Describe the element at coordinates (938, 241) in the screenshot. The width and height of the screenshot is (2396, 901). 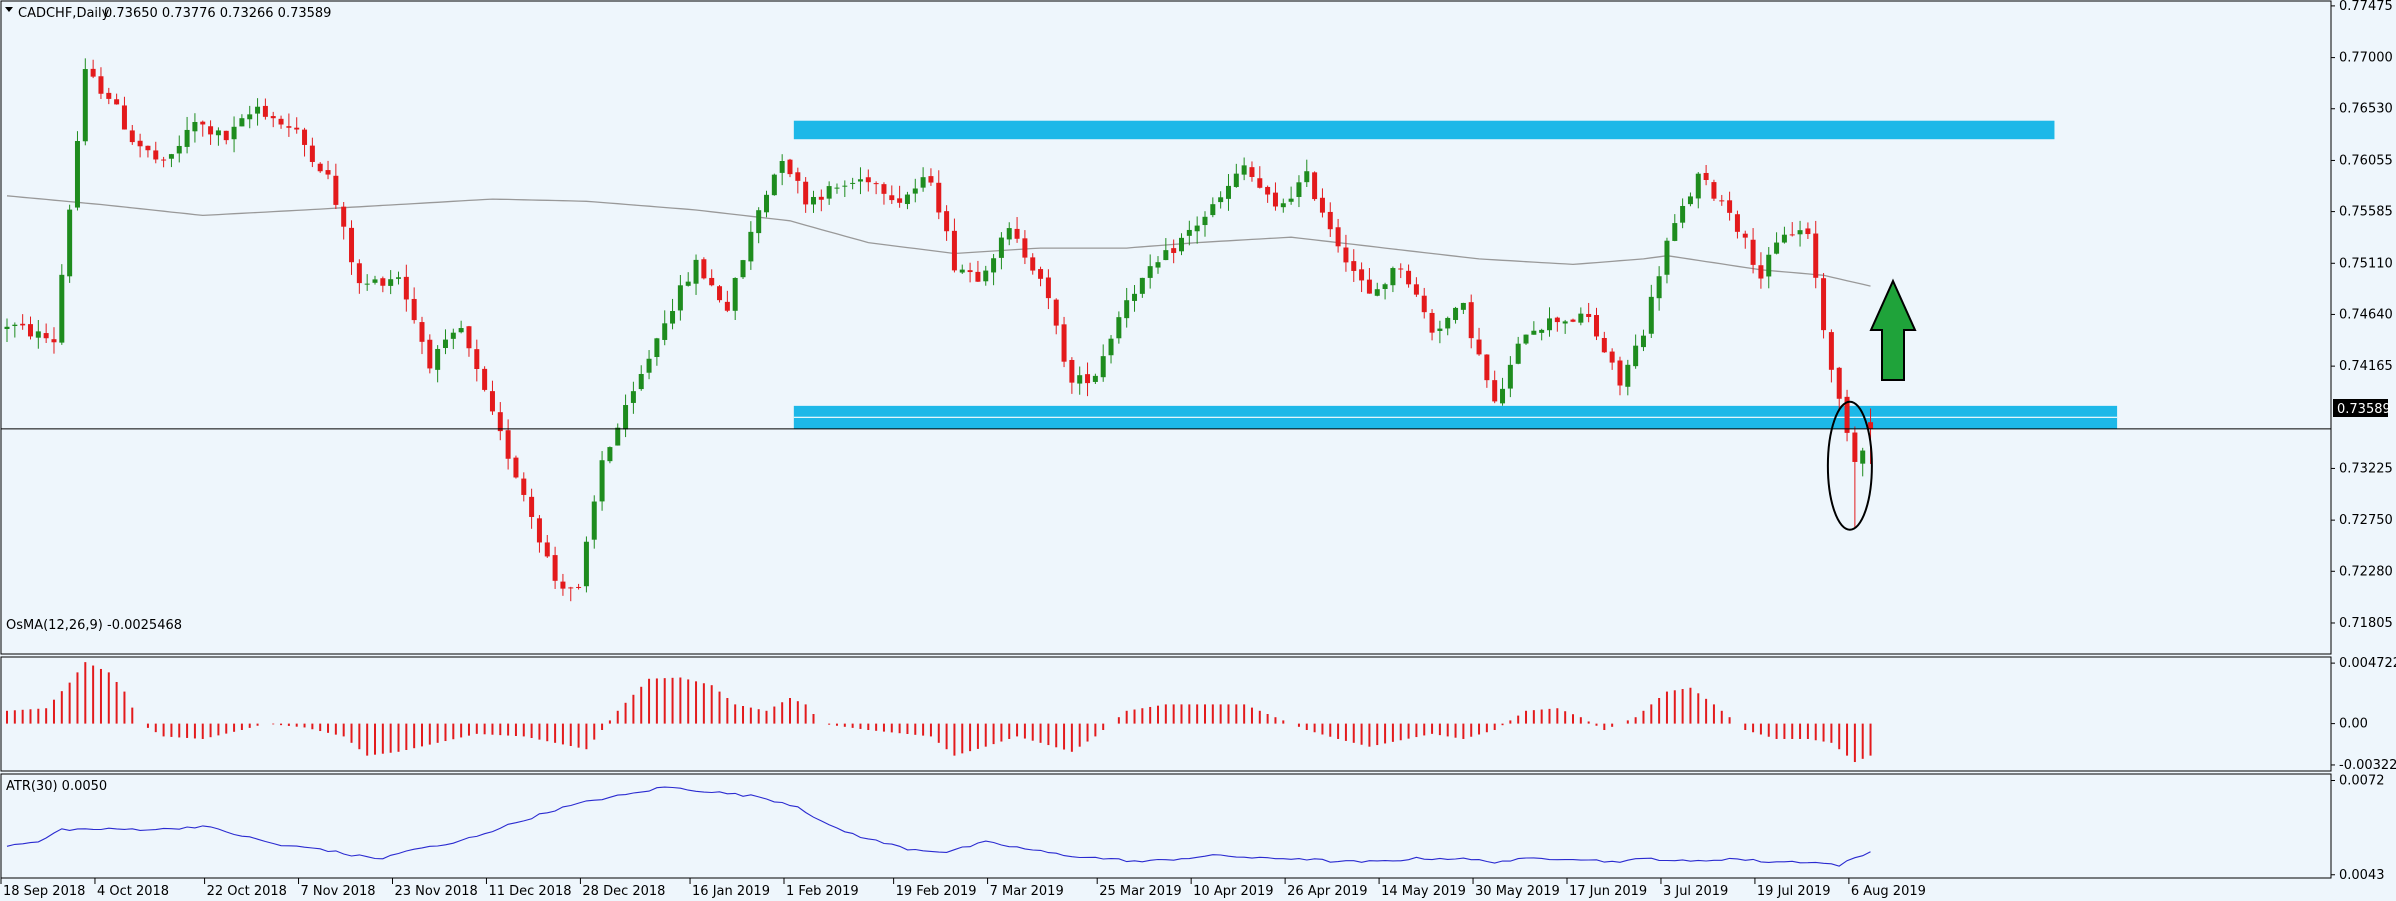
I see `moving-average` at that location.